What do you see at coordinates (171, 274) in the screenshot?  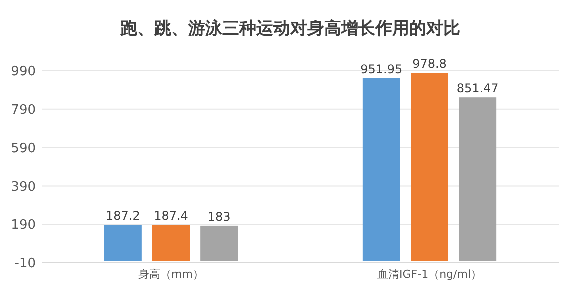 I see `x-tick-label: 身高（mm）` at bounding box center [171, 274].